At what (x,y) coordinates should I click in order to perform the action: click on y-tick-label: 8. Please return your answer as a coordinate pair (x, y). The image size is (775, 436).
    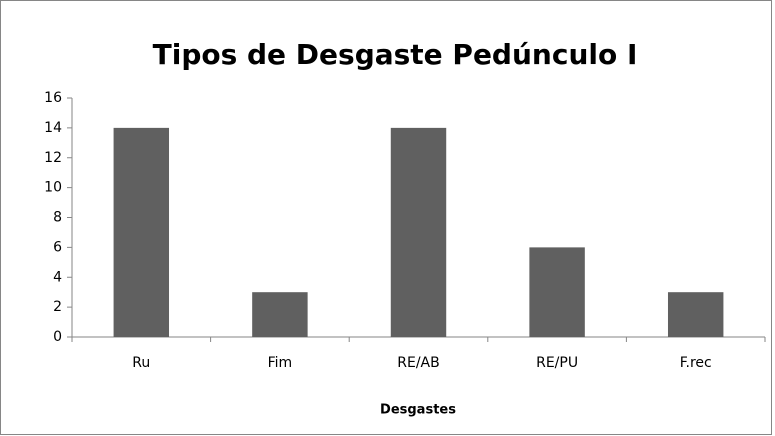
    Looking at the image, I should click on (57, 218).